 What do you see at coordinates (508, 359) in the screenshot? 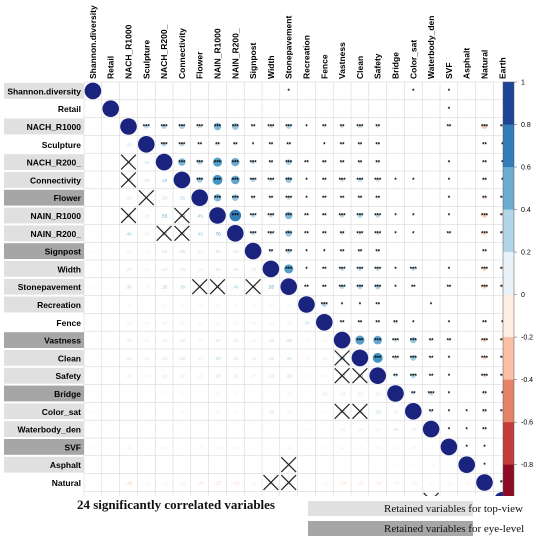
I see `colorbar-segment` at bounding box center [508, 359].